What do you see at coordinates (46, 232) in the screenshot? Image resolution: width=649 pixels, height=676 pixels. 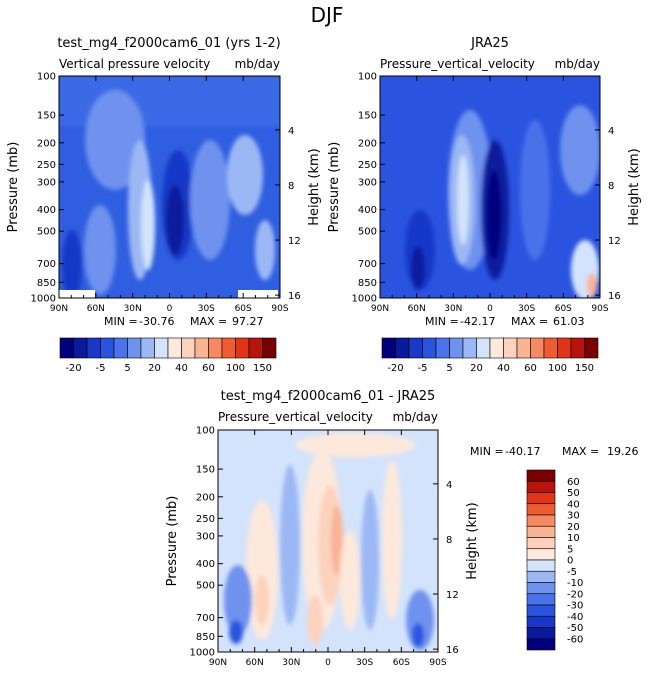 I see `y-tick-label: 500` at bounding box center [46, 232].